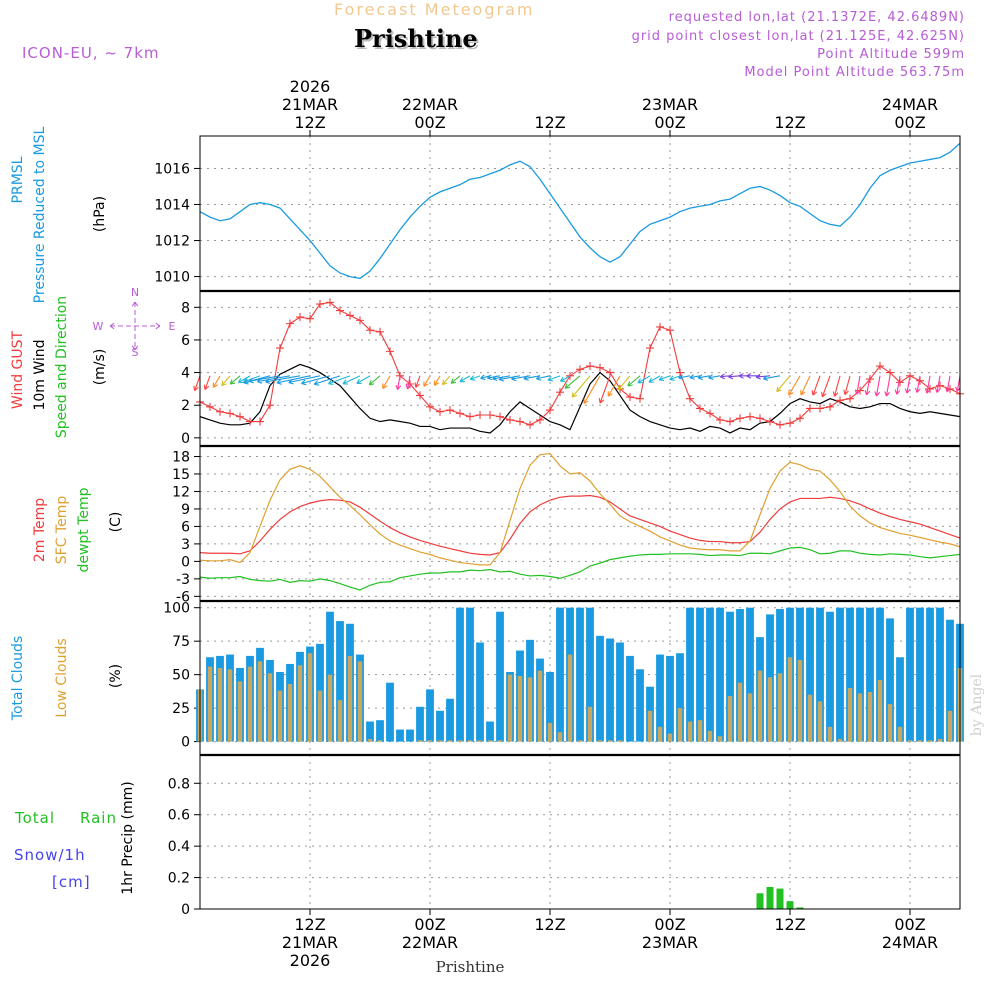 Image resolution: width=1000 pixels, height=1000 pixels. What do you see at coordinates (977, 705) in the screenshot?
I see `watermark: by Angel` at bounding box center [977, 705].